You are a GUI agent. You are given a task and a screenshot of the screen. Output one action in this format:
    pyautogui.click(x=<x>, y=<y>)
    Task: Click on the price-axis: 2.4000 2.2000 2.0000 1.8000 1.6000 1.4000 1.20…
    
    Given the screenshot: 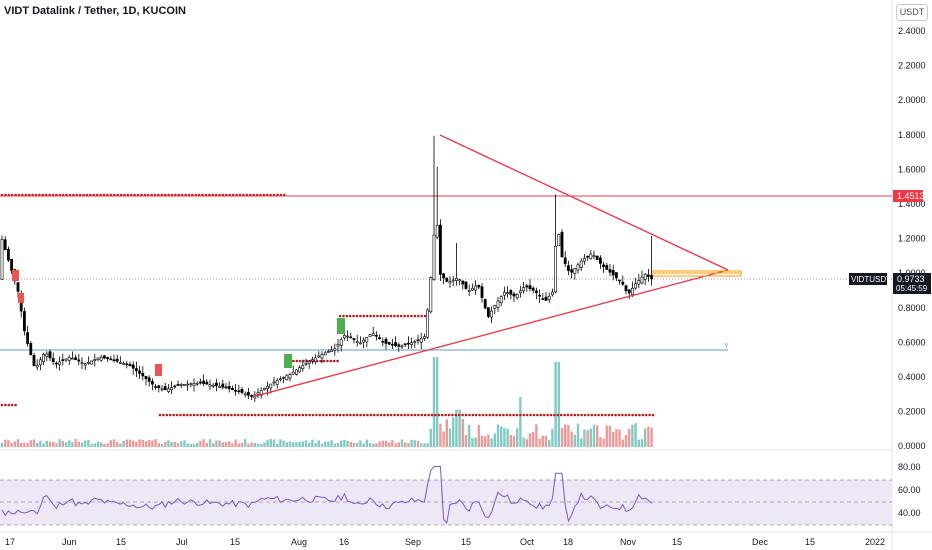 What is the action you would take?
    pyautogui.click(x=912, y=238)
    